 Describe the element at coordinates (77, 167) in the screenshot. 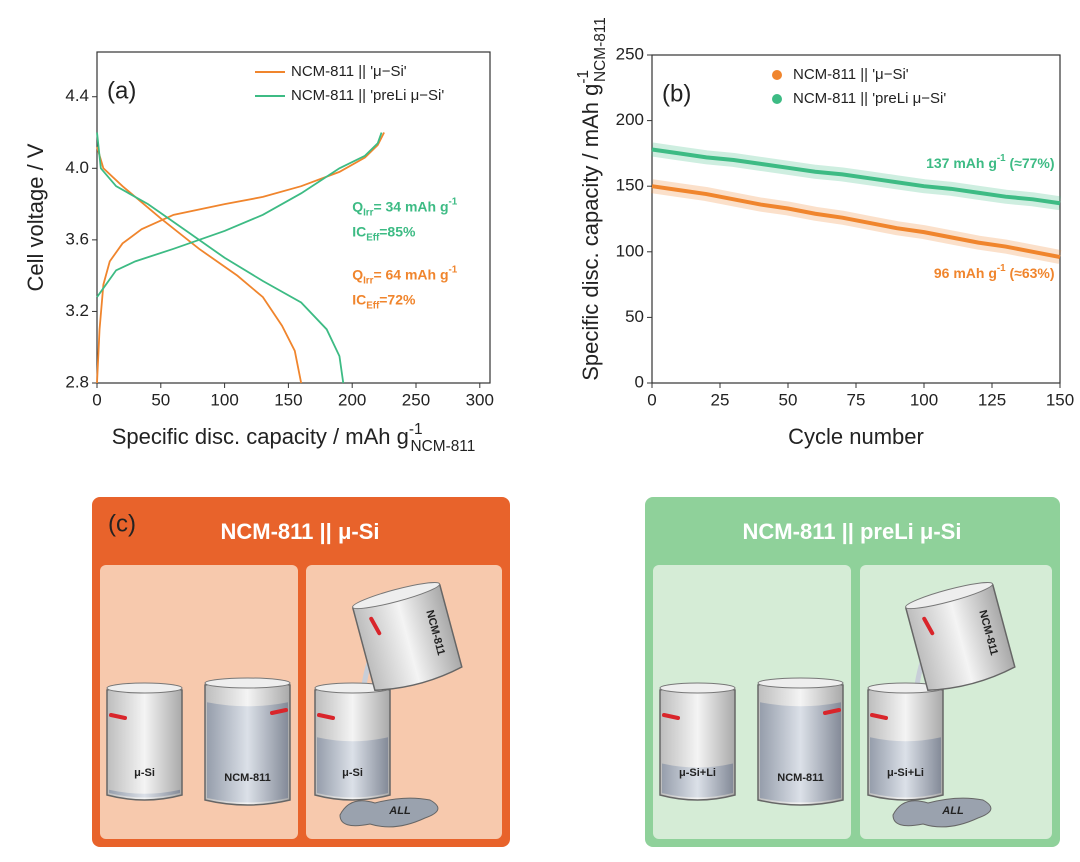

I see `y-tick-label: 4.0` at that location.